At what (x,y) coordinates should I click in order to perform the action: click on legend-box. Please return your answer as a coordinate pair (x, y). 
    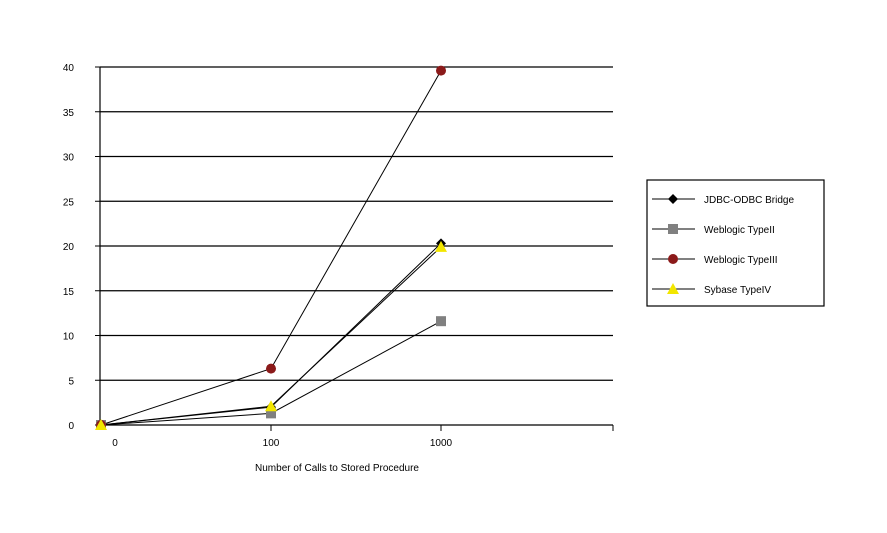
    Looking at the image, I should click on (735, 243).